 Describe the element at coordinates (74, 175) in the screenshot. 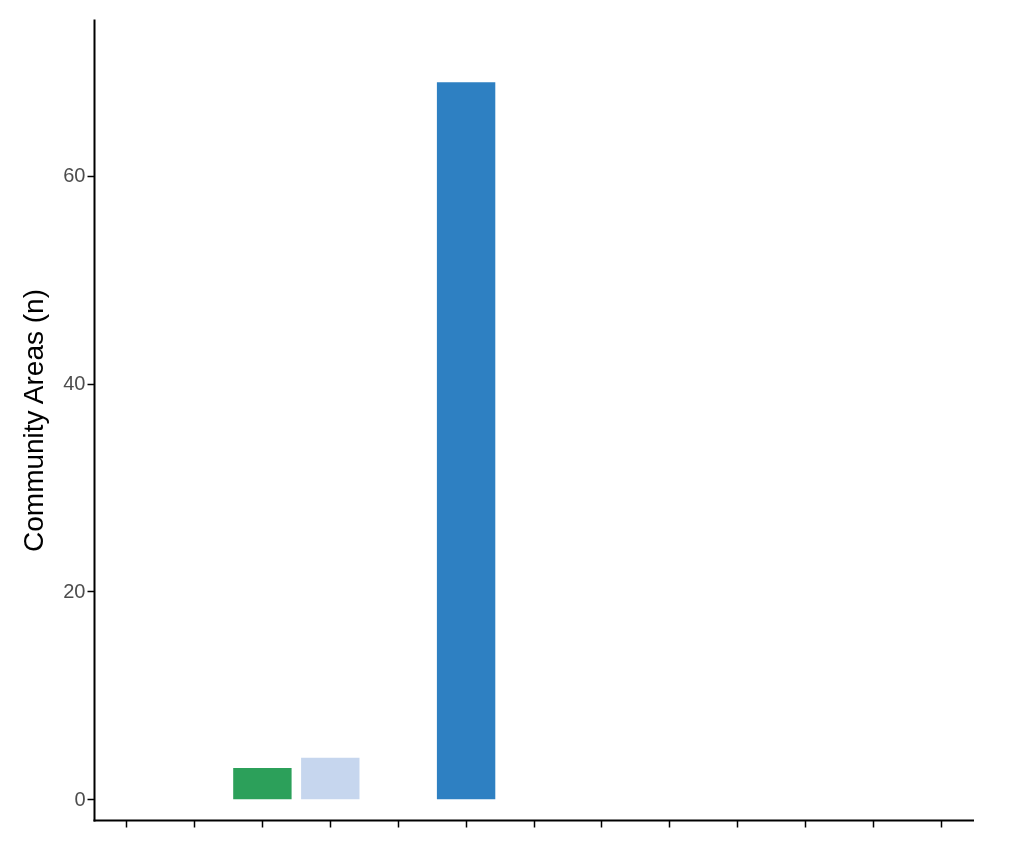

I see `y-tick-label: 60` at that location.